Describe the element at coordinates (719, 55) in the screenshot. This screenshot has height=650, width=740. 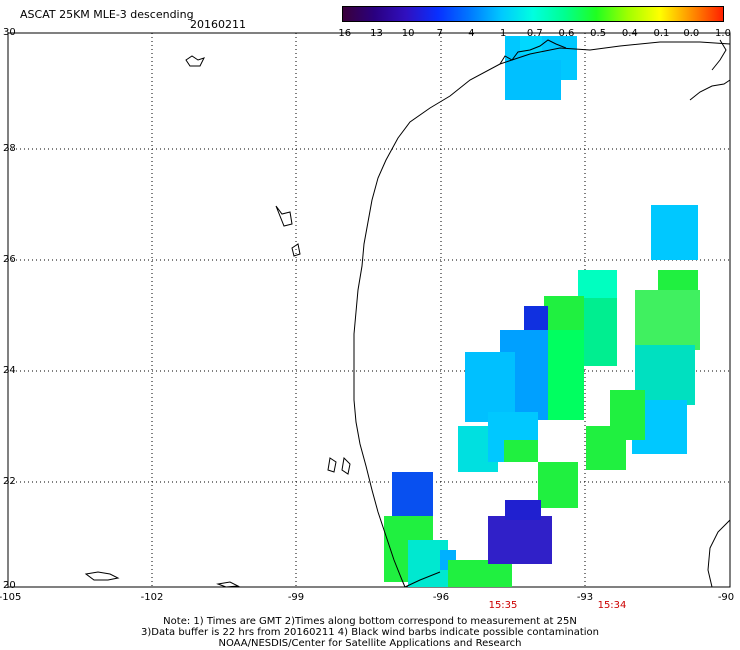
I see `delta-coast` at that location.